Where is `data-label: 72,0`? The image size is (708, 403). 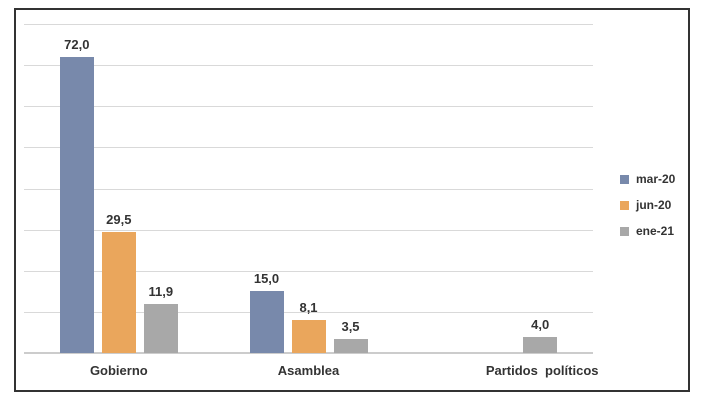
data-label: 72,0 is located at coordinates (77, 44).